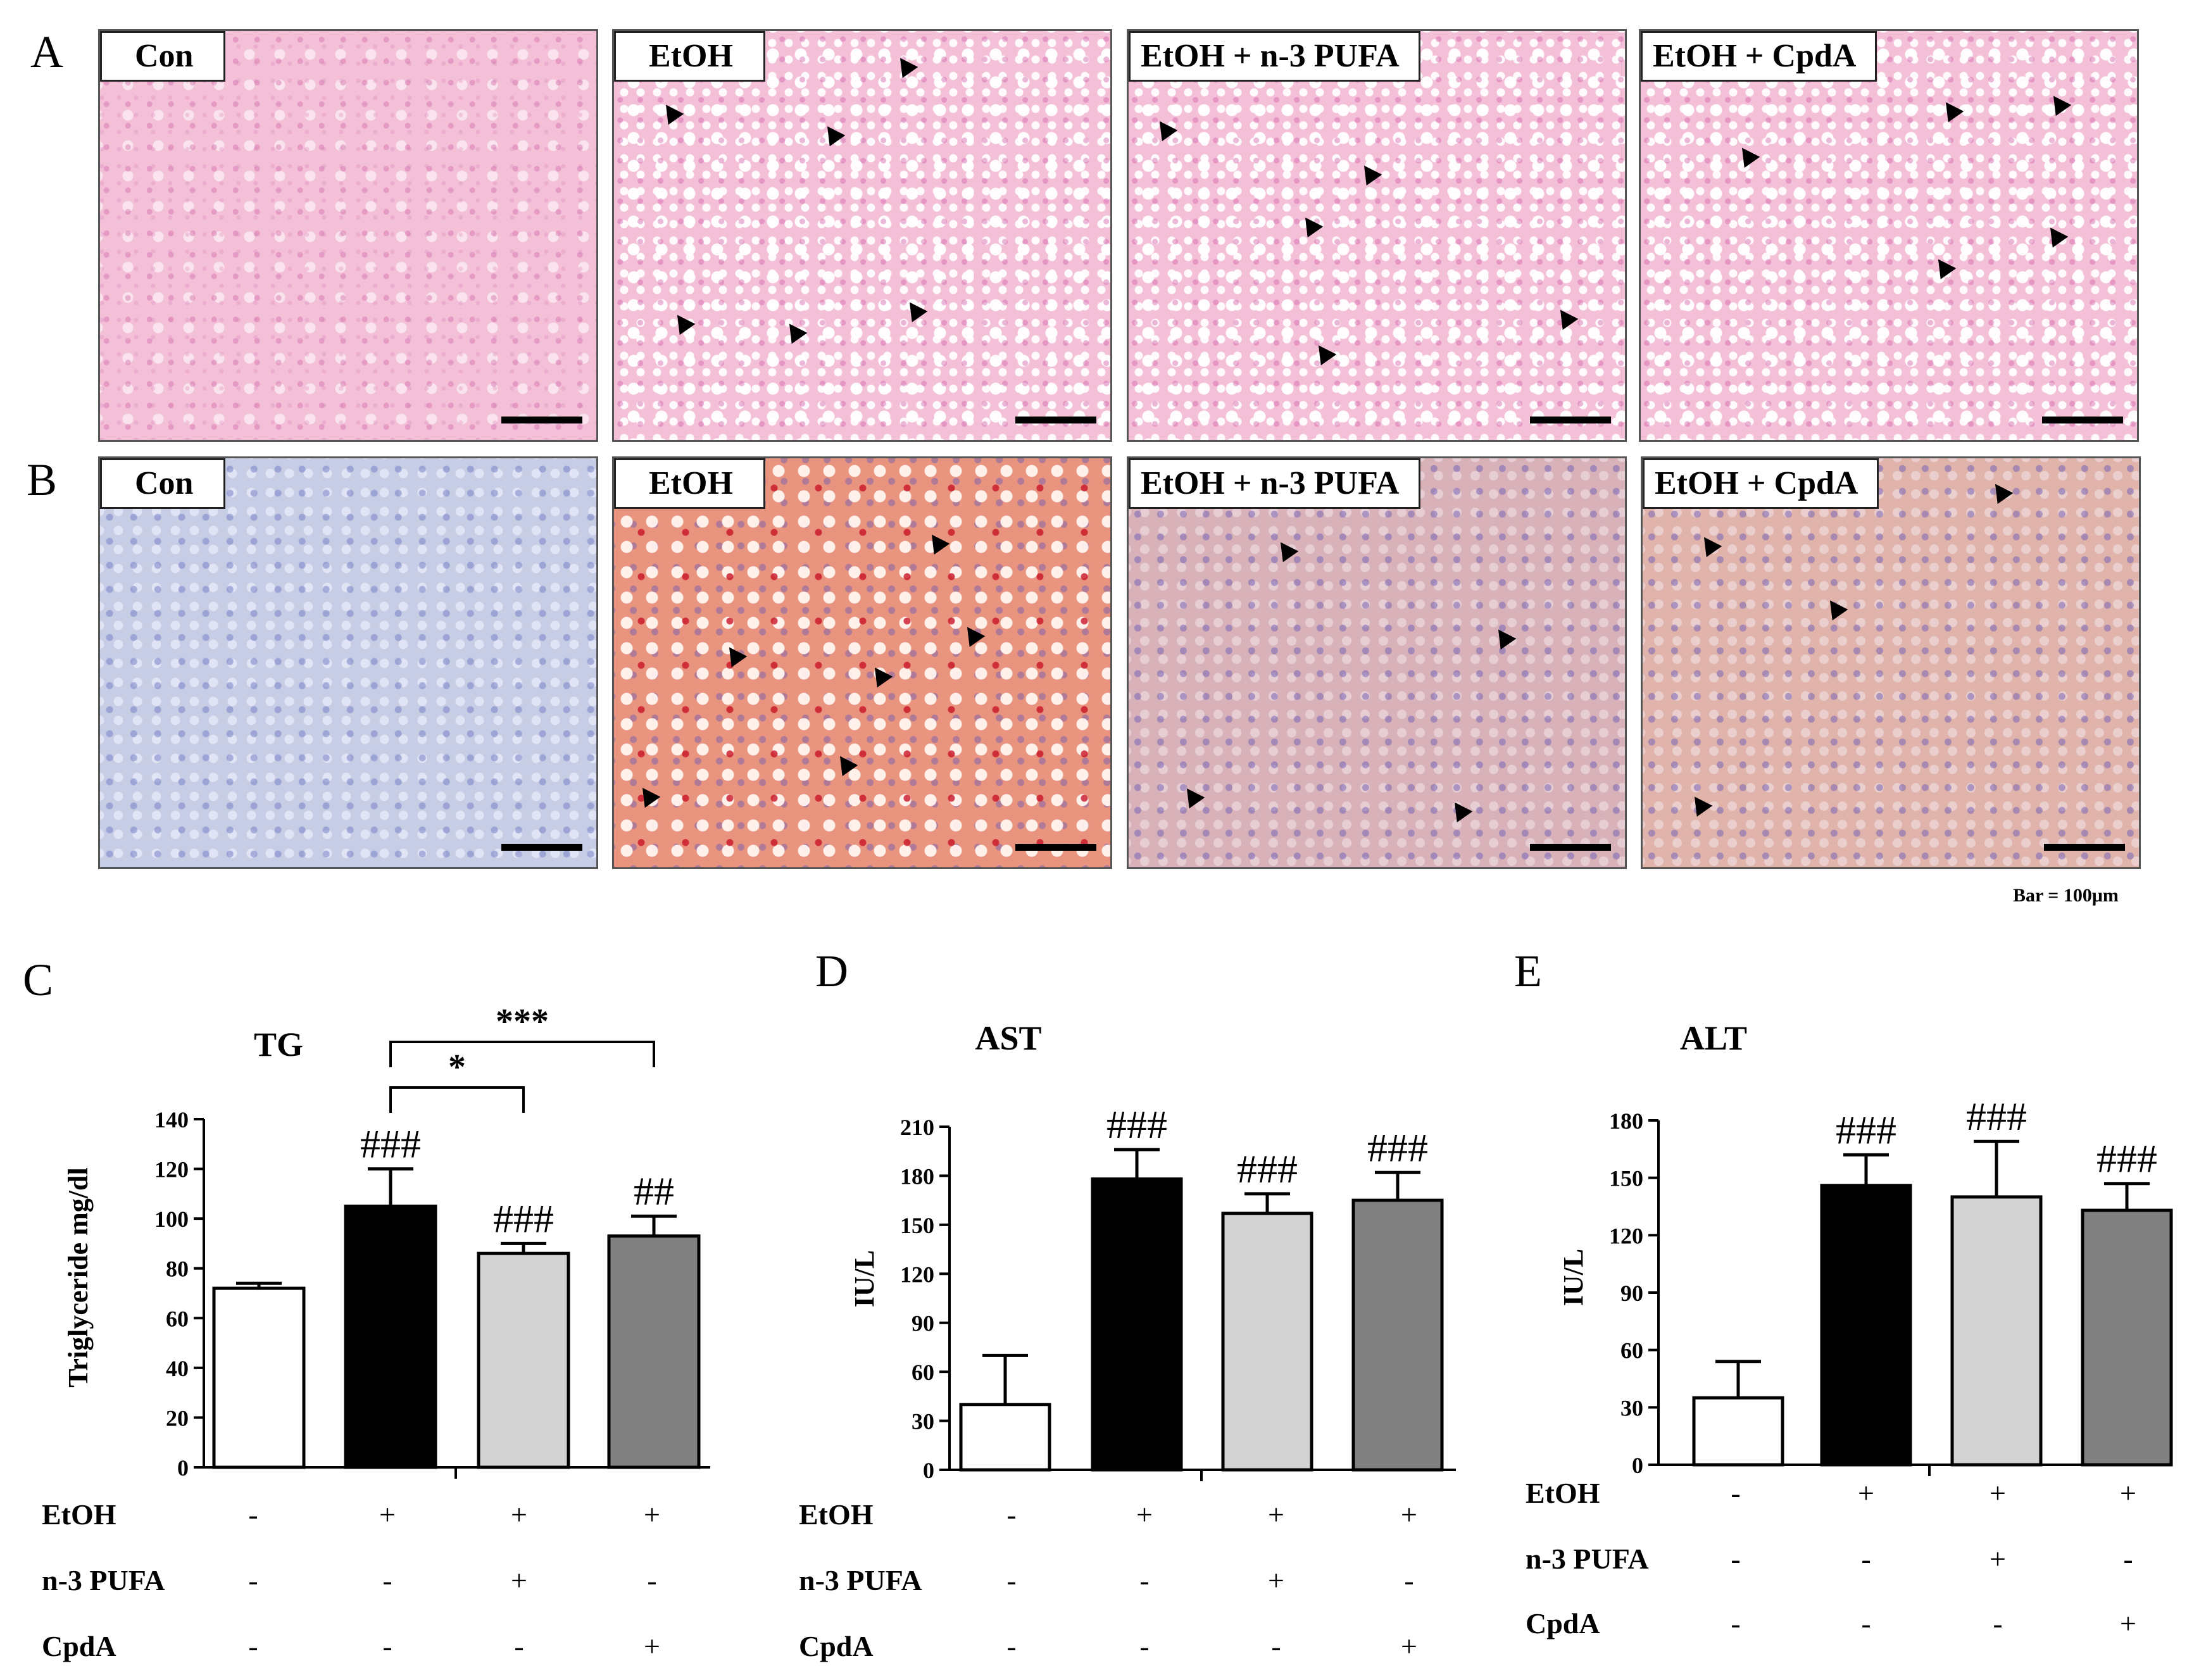 Image resolution: width=2206 pixels, height=1680 pixels. Describe the element at coordinates (177, 1368) in the screenshot. I see `y-tick-label: 40` at that location.